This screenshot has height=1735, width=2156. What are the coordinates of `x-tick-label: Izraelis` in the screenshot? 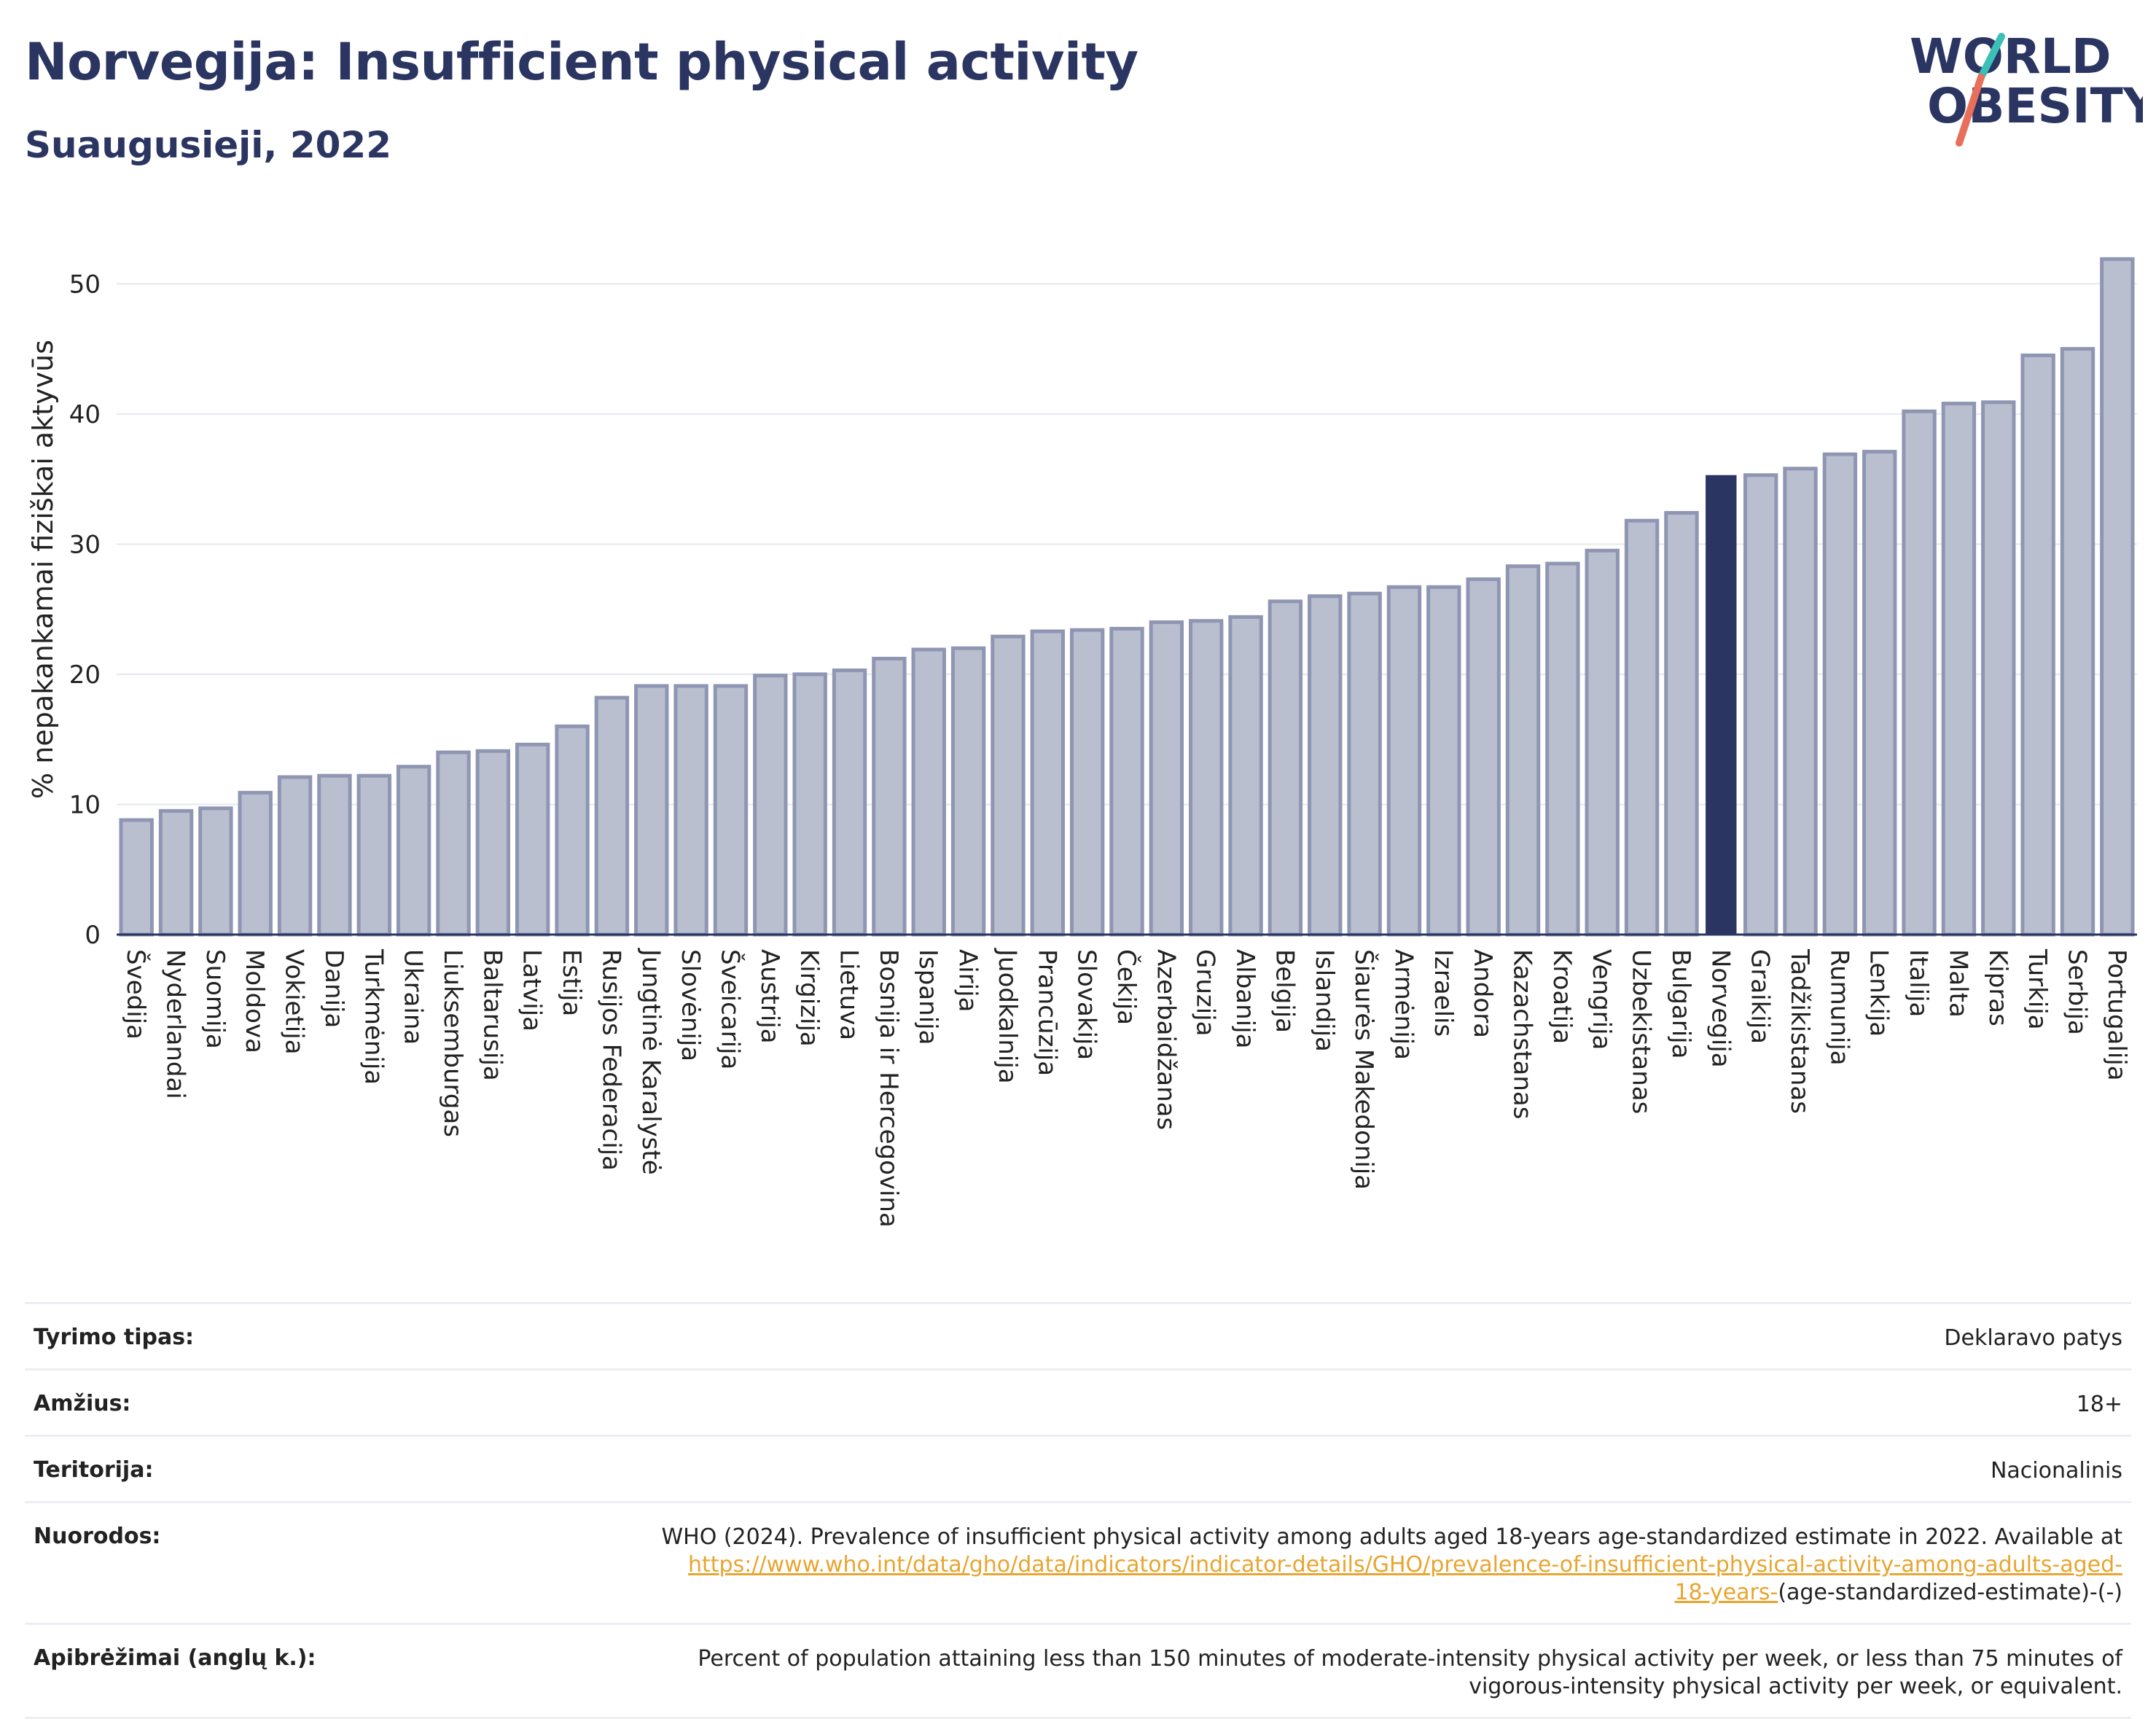 It's located at (1443, 993).